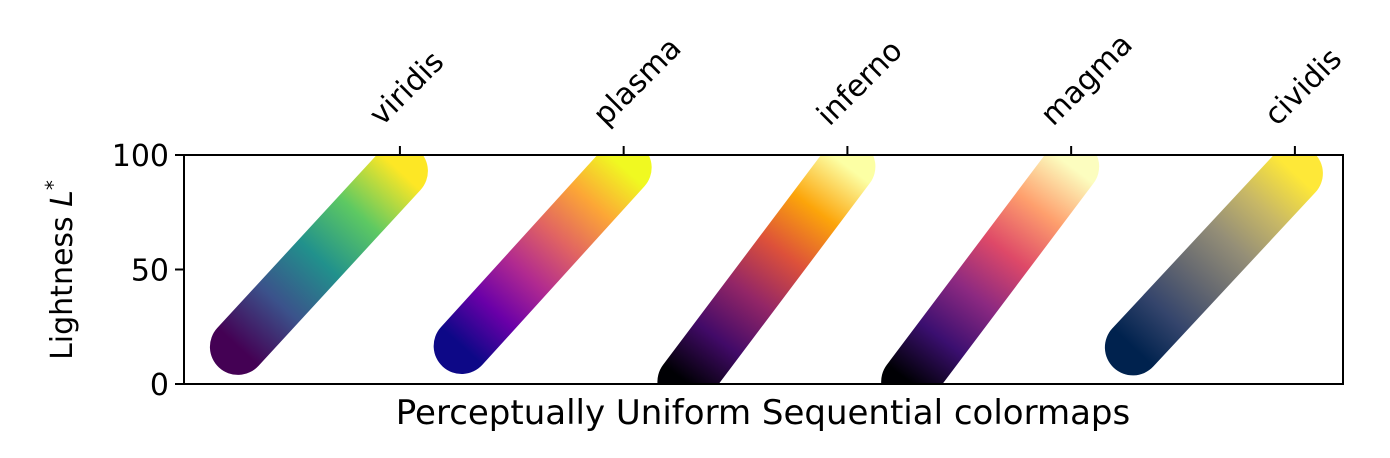 The image size is (1390, 458). What do you see at coordinates (1303, 86) in the screenshot?
I see `x-tick-label-cividis: cividis` at bounding box center [1303, 86].